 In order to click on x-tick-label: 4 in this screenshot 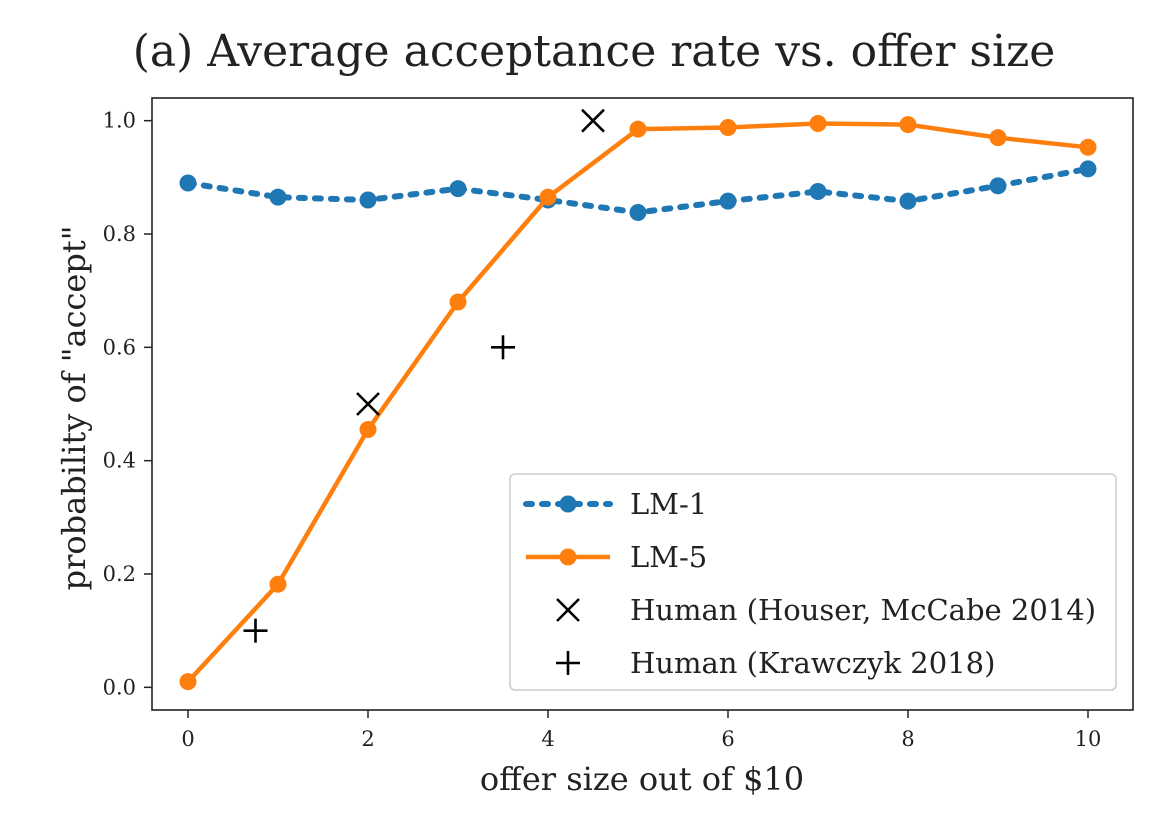, I will do `click(547, 739)`.